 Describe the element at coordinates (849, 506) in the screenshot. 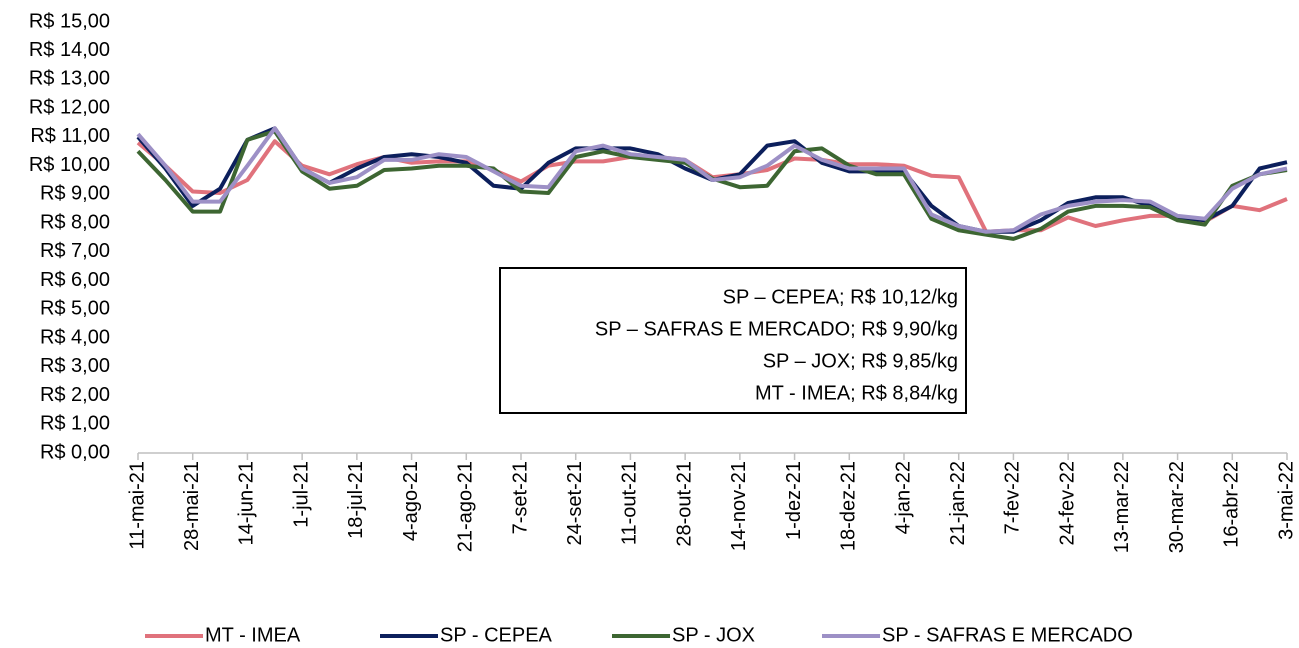

I see `x-tick-label: 18-dez-21` at that location.